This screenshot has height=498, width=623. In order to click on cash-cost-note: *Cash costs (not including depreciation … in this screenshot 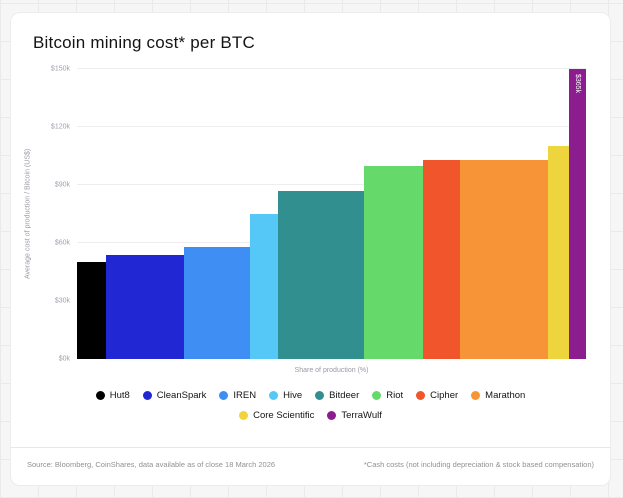, I will do `click(478, 464)`.